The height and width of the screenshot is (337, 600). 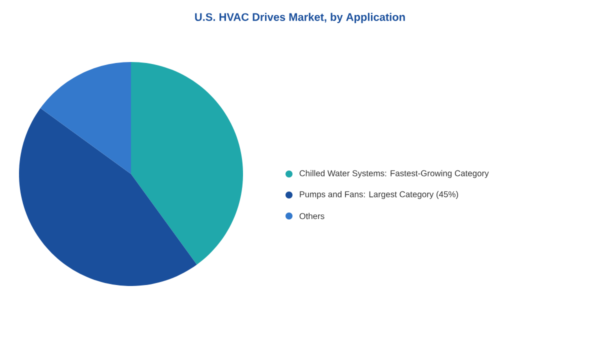 What do you see at coordinates (300, 18) in the screenshot?
I see `chart-title: U.S. HVAC Drives Market, by Application` at bounding box center [300, 18].